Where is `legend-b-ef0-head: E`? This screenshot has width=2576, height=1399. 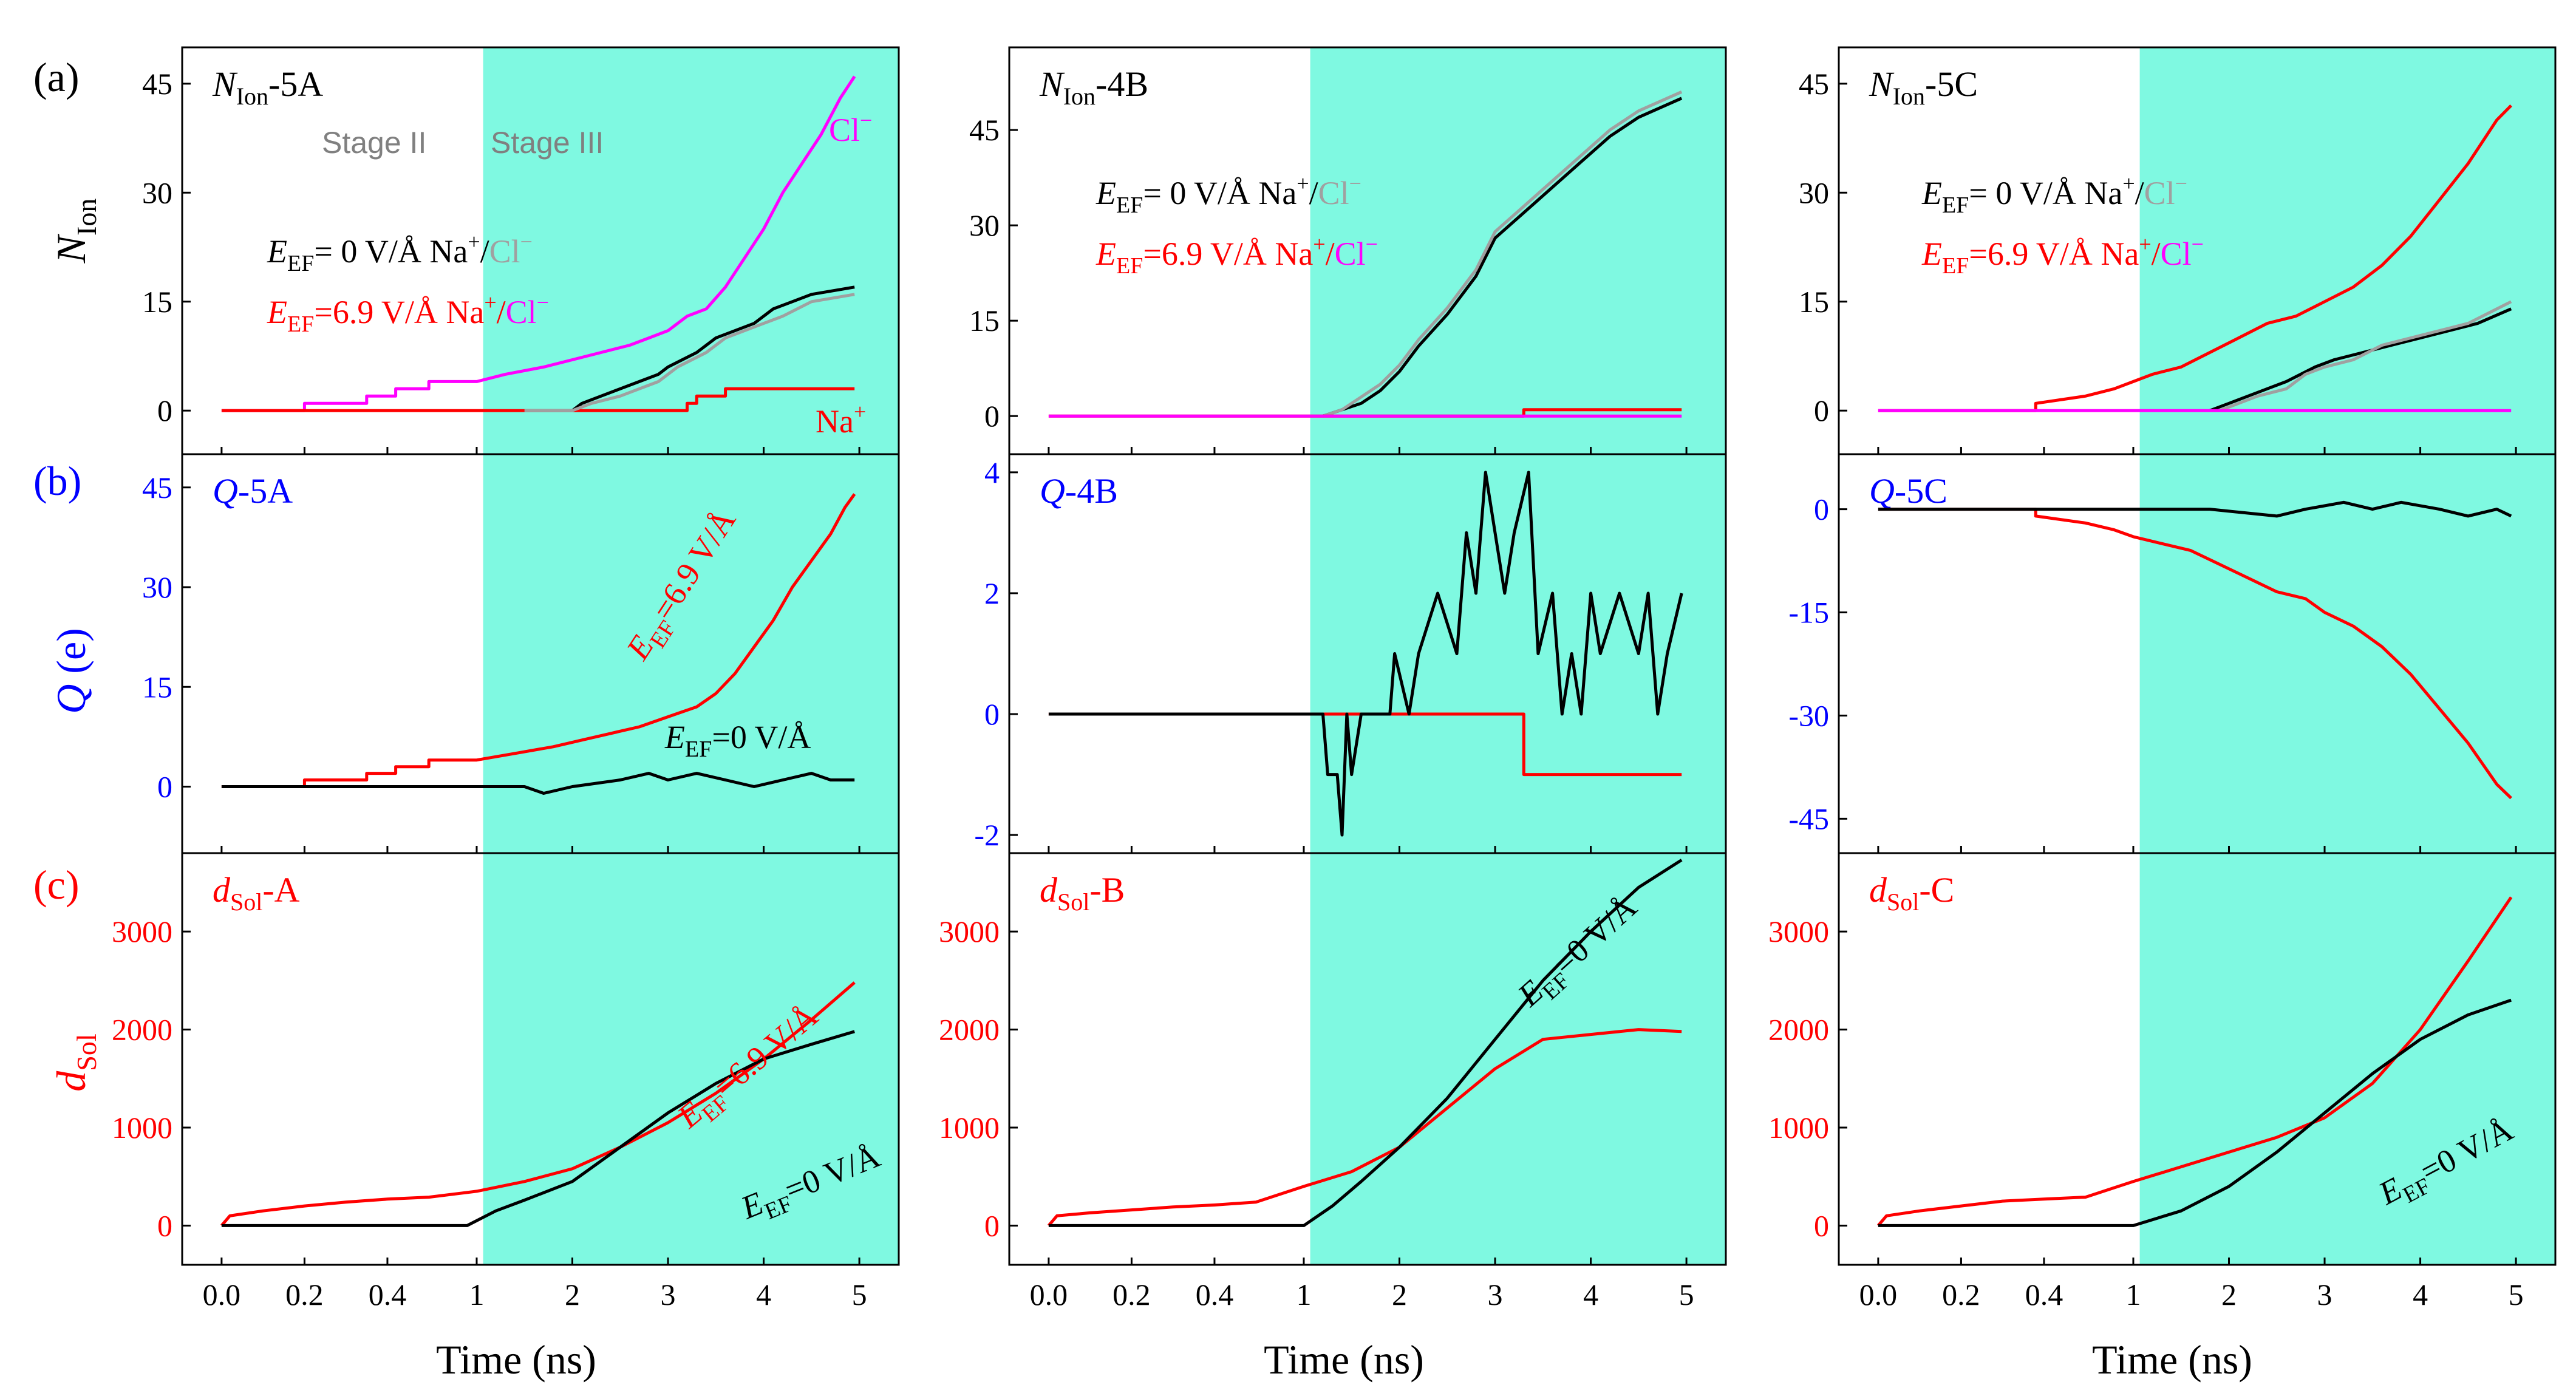 legend-b-ef0-head: E is located at coordinates (1105, 193).